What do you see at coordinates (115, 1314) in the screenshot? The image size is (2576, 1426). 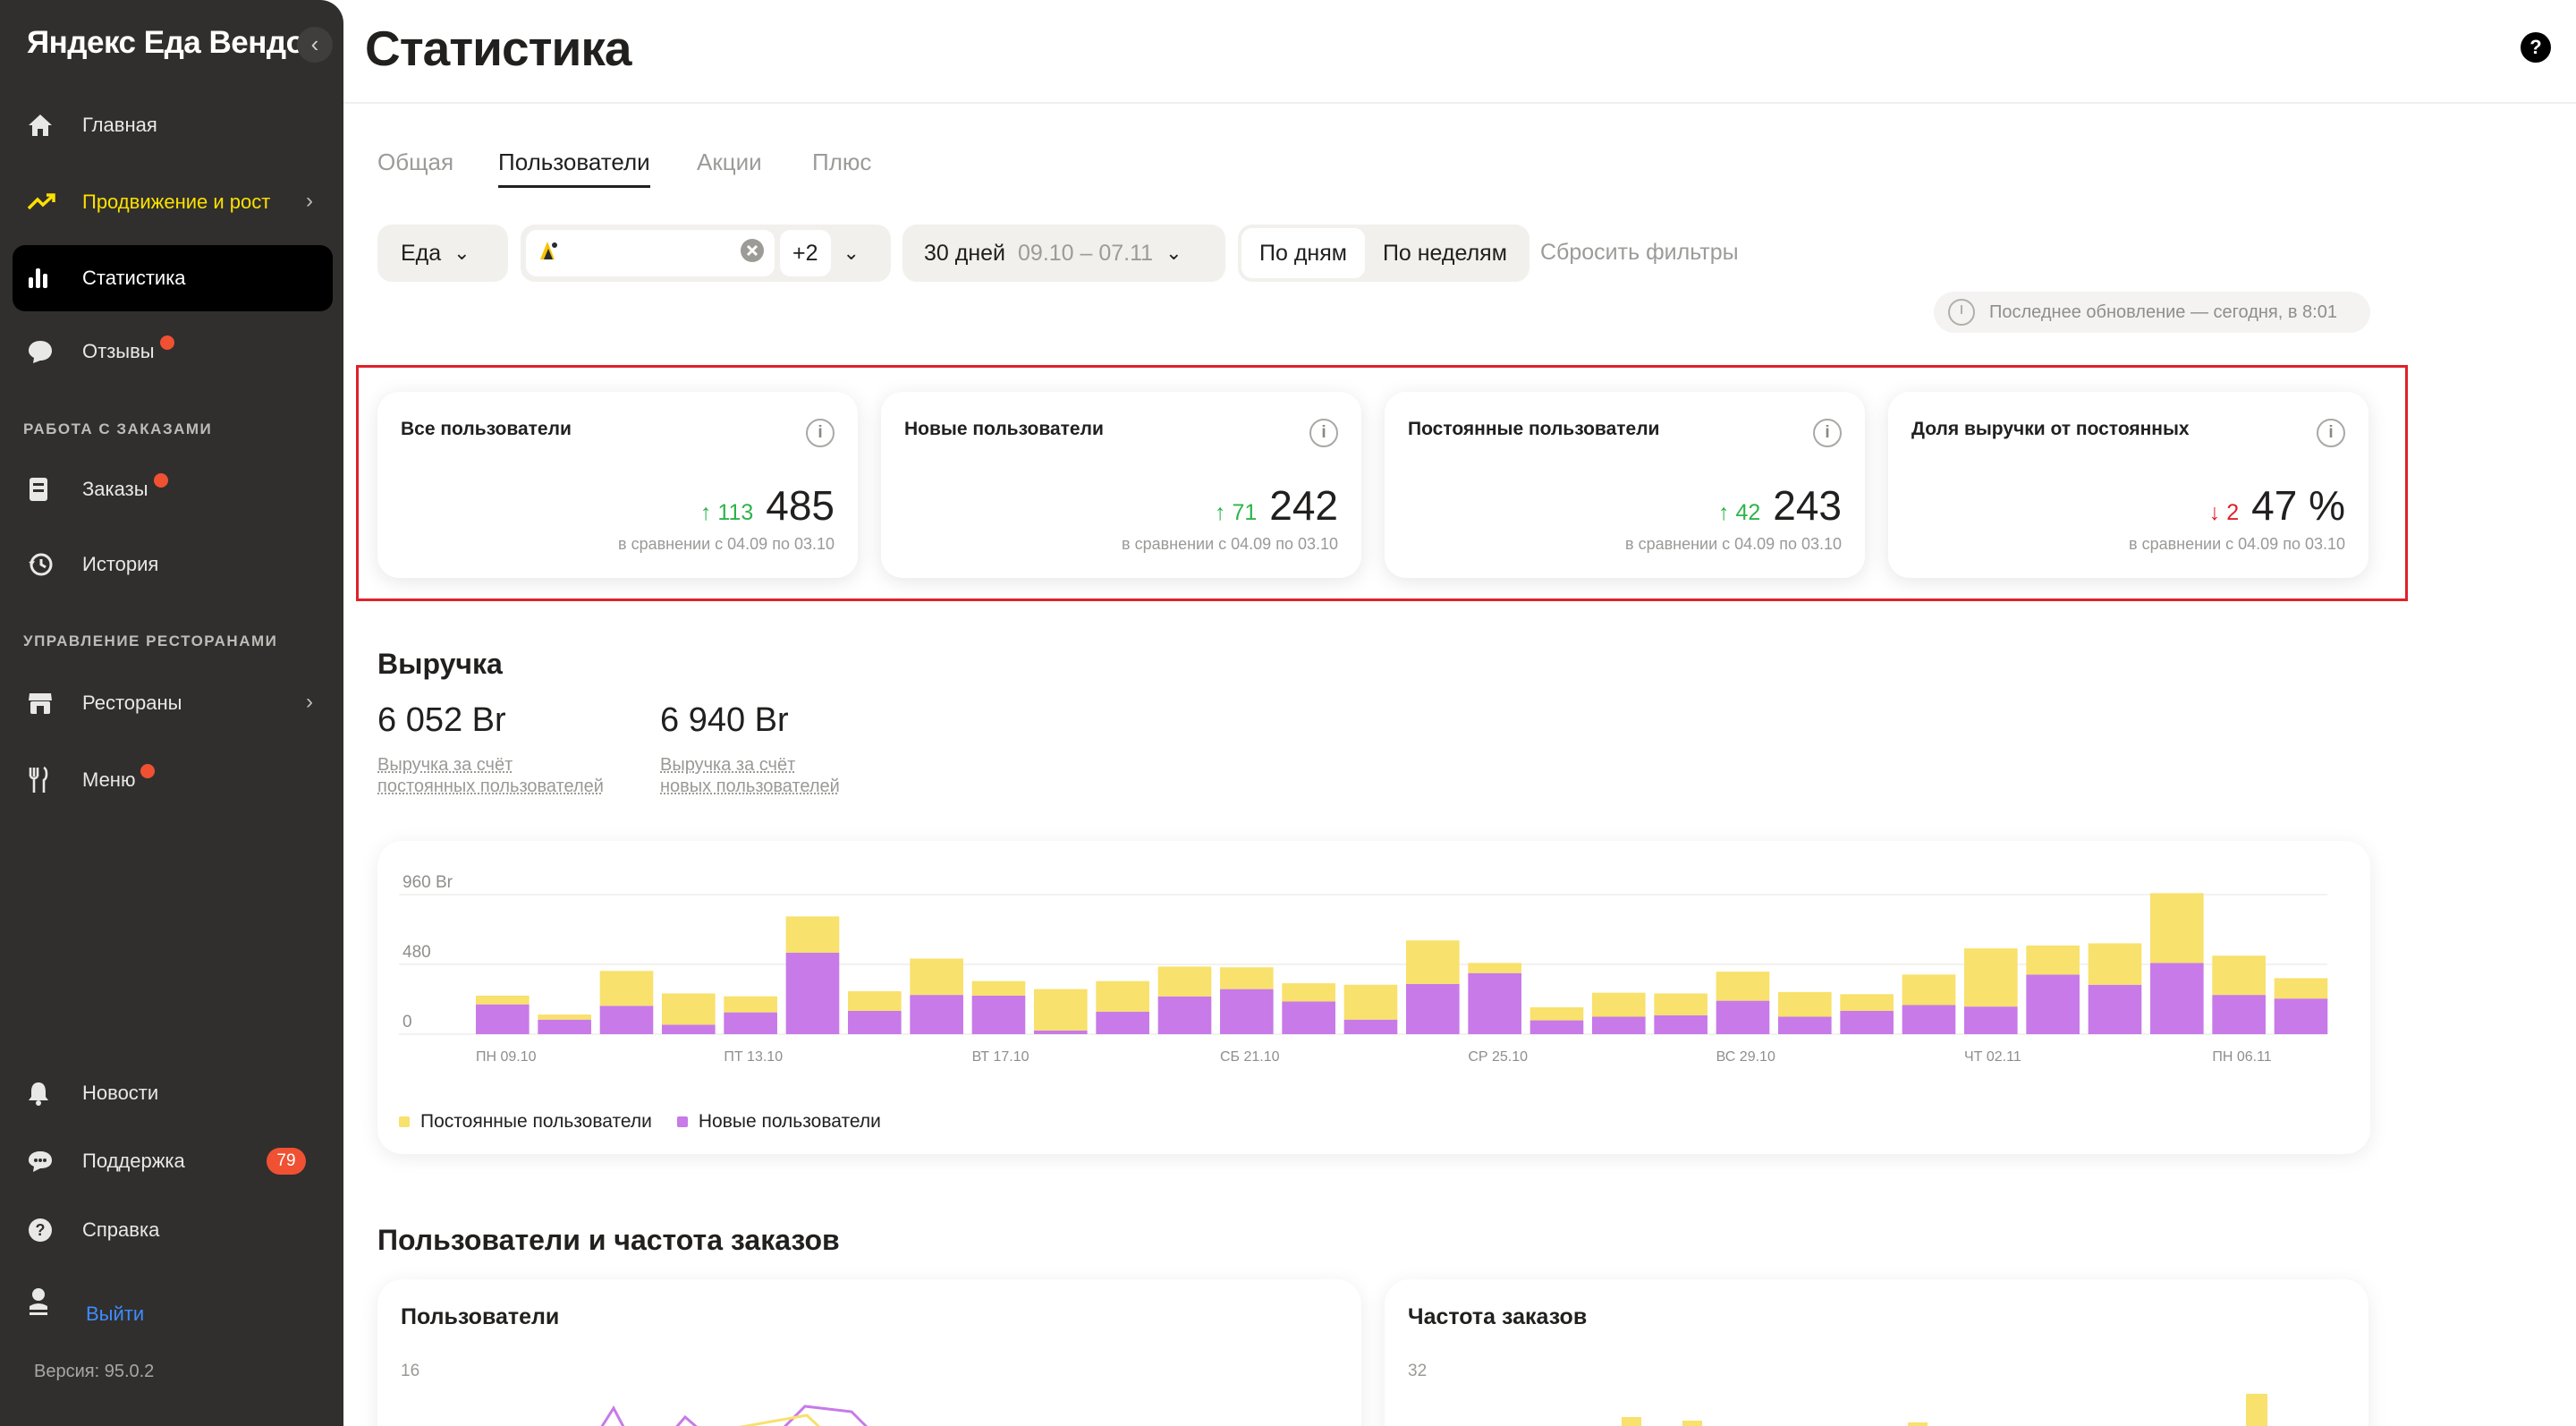 I see `logout-link: Выйти` at bounding box center [115, 1314].